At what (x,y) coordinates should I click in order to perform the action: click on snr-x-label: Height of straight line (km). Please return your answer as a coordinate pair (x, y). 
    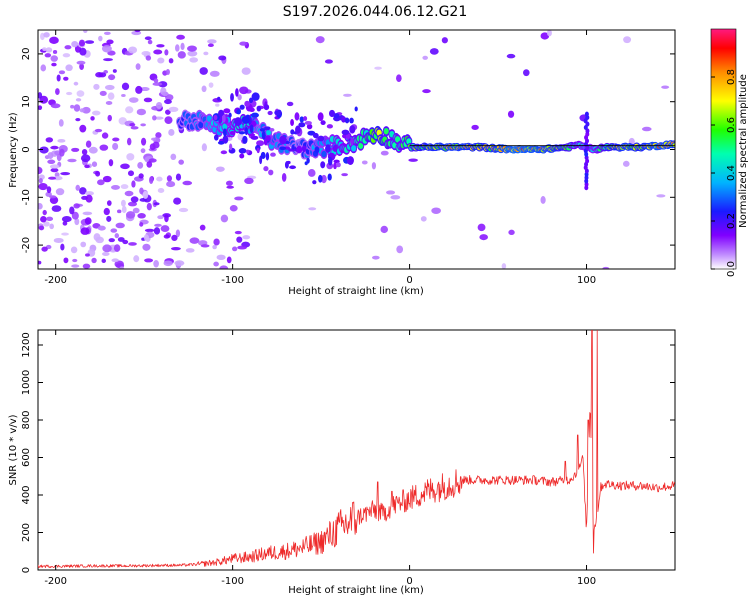
    Looking at the image, I should click on (356, 590).